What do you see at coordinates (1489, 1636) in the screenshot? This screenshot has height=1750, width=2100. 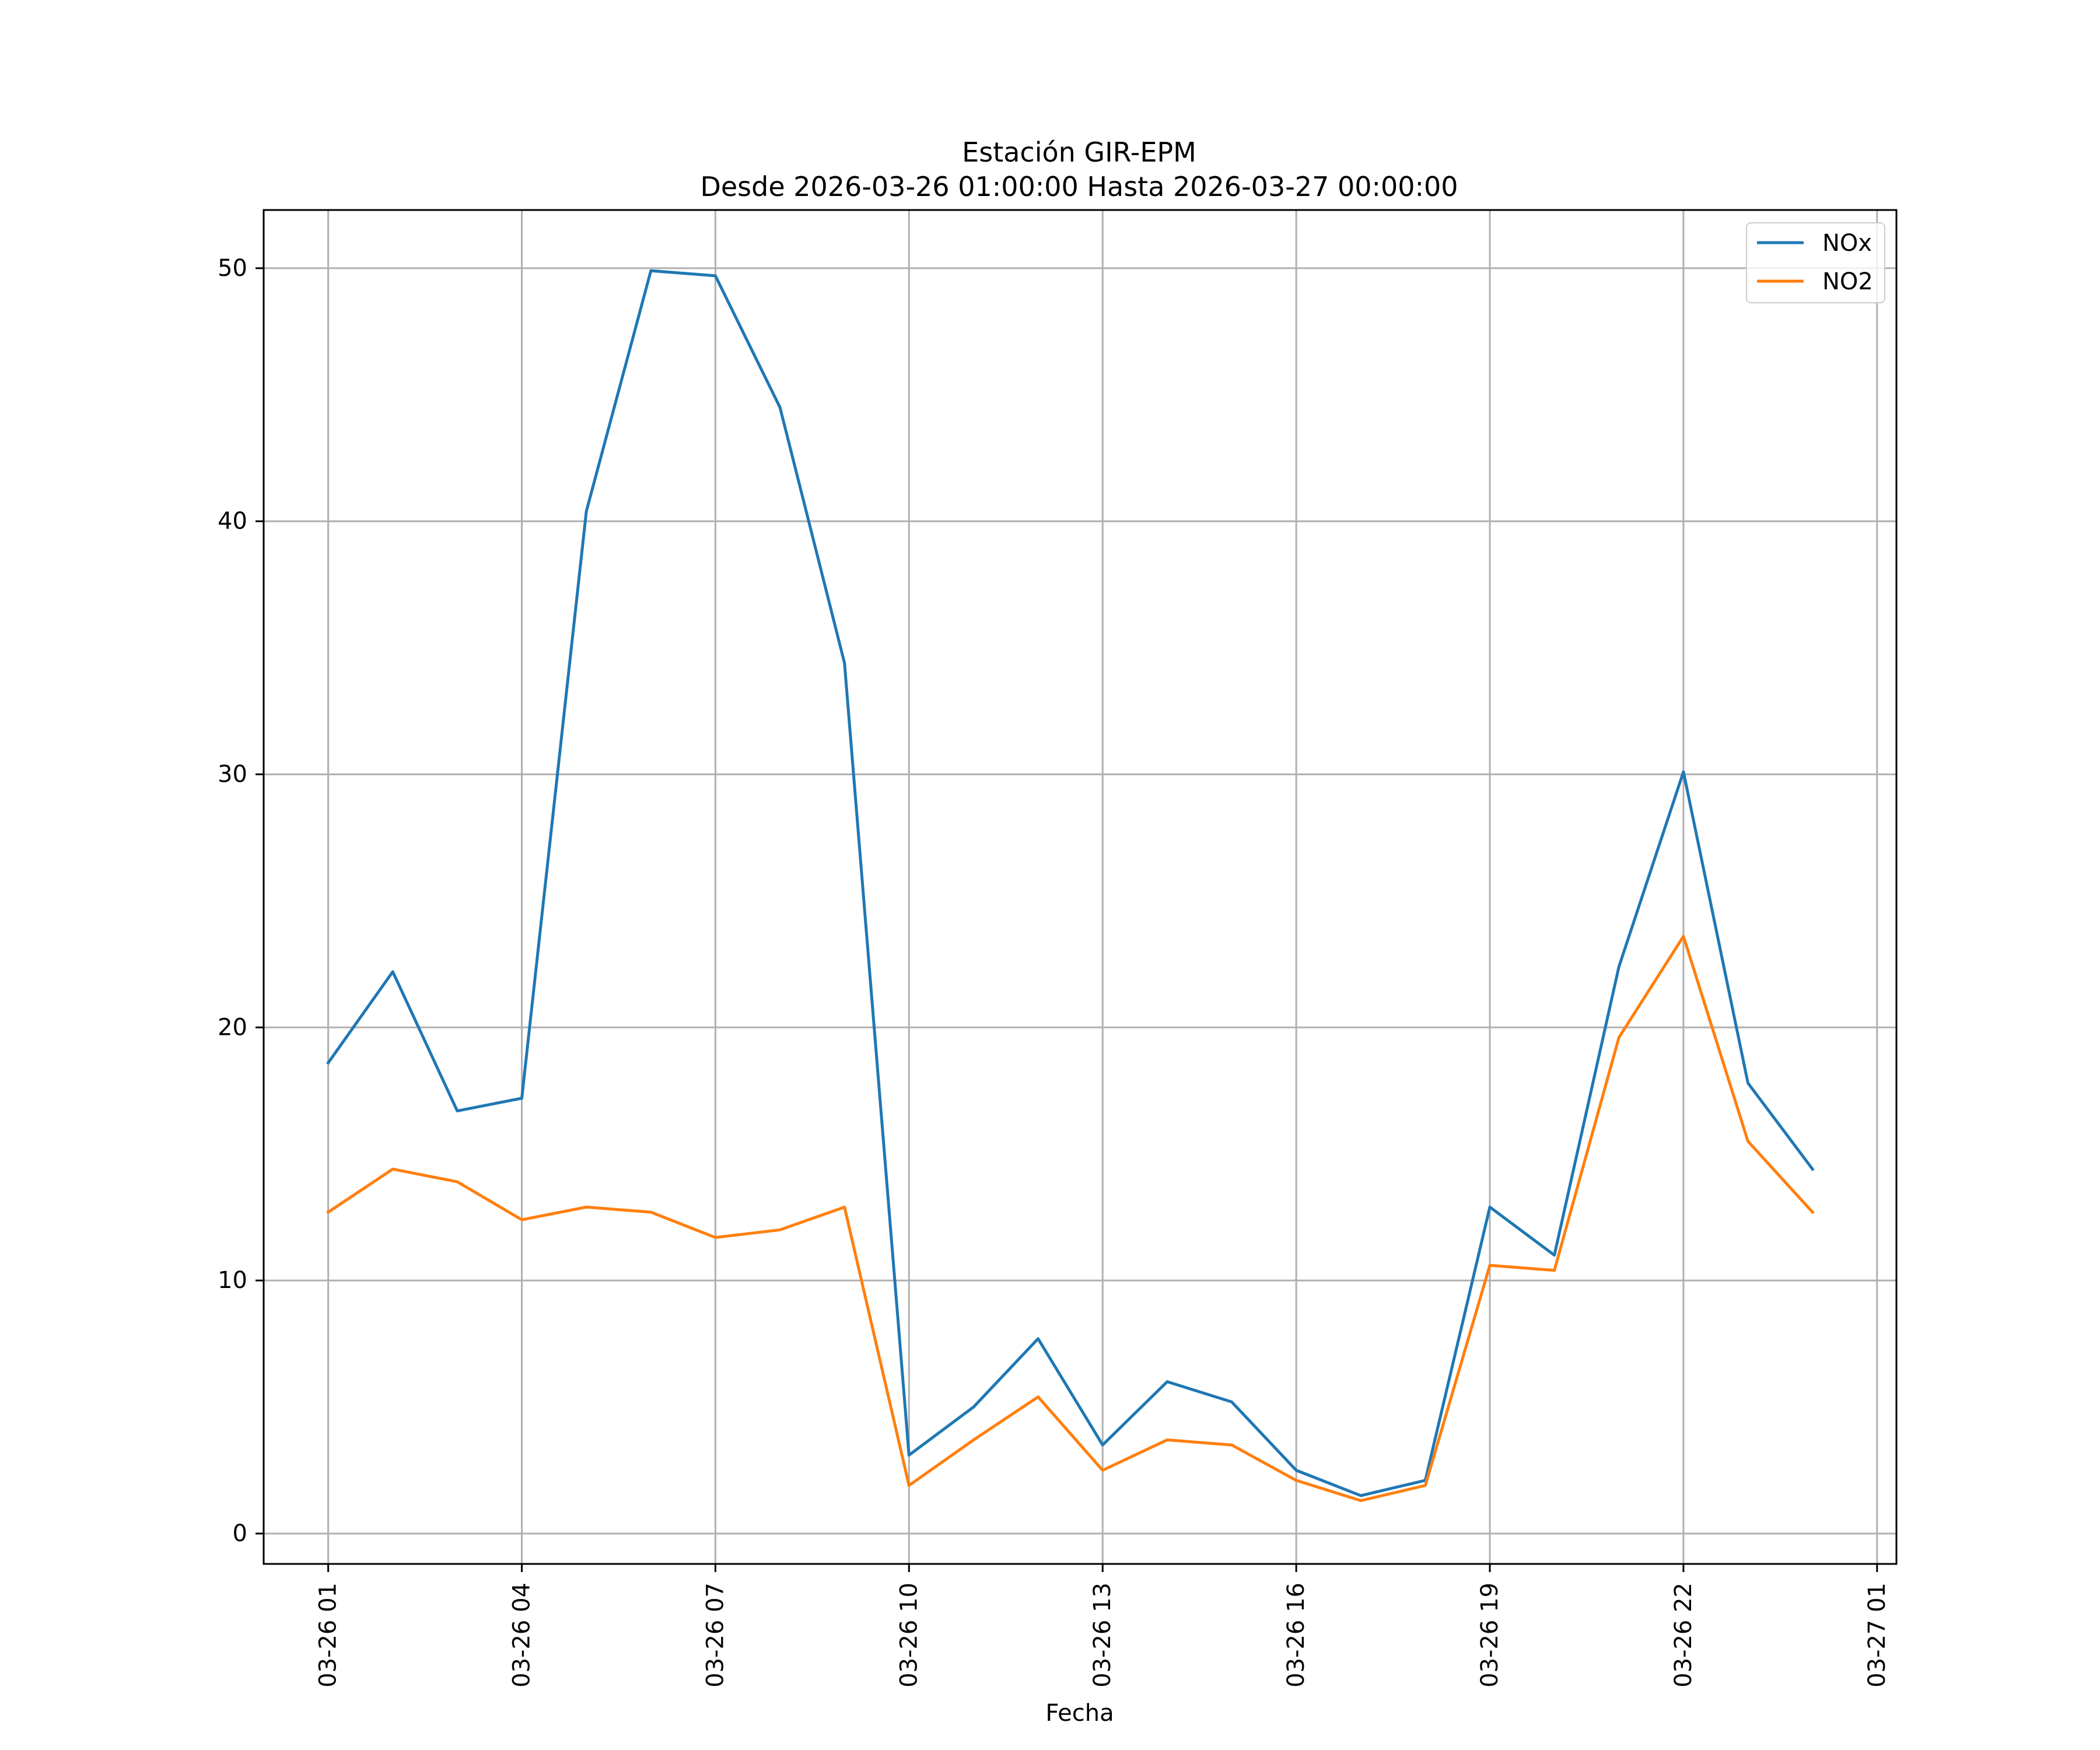 I see `x-tick-label: 03-26 19` at bounding box center [1489, 1636].